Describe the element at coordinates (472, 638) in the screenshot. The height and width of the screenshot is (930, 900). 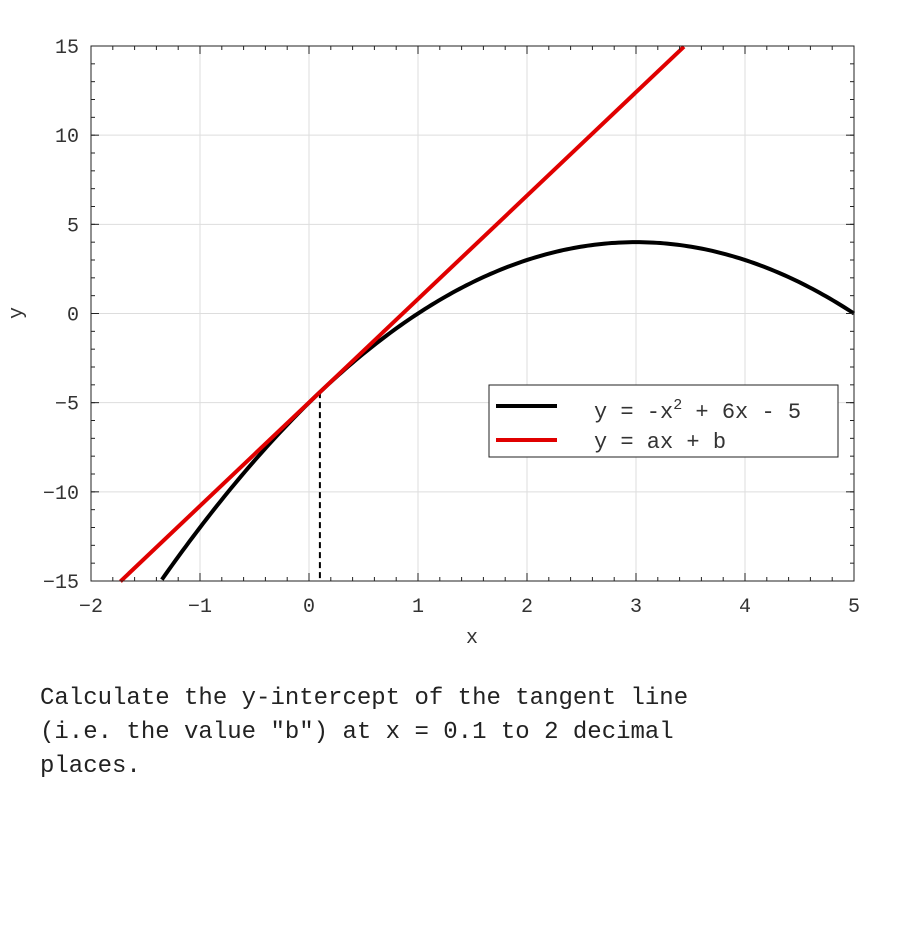
I see `x-axis-label: x` at that location.